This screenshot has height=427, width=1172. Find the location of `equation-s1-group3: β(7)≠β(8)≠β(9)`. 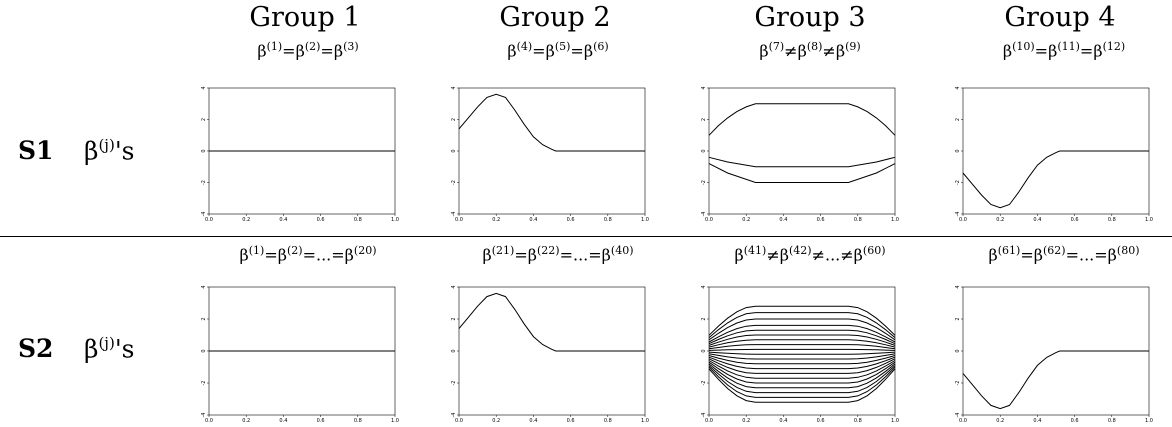

equation-s1-group3: β(7)≠β(8)≠β(9) is located at coordinates (810, 50).